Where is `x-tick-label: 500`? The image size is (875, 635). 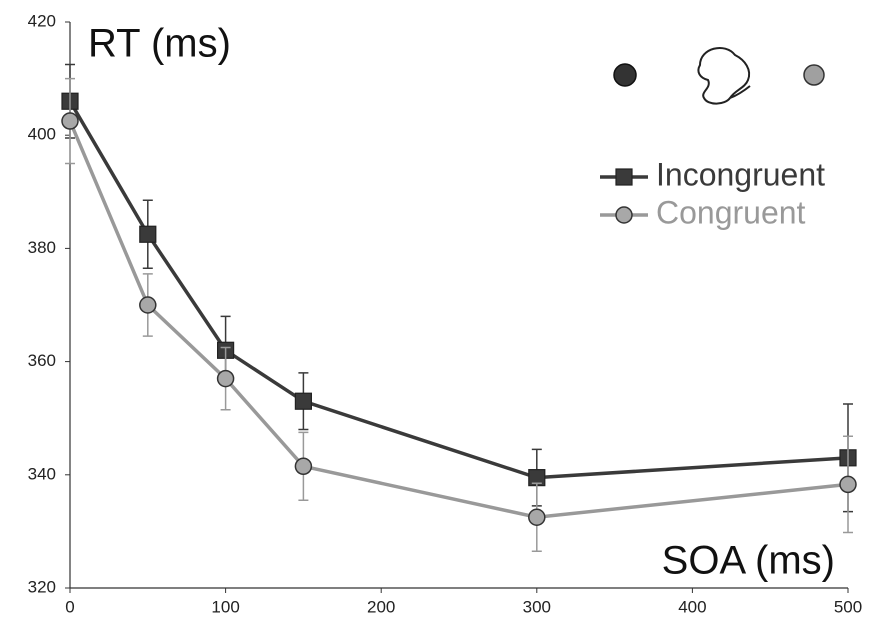
x-tick-label: 500 is located at coordinates (848, 606).